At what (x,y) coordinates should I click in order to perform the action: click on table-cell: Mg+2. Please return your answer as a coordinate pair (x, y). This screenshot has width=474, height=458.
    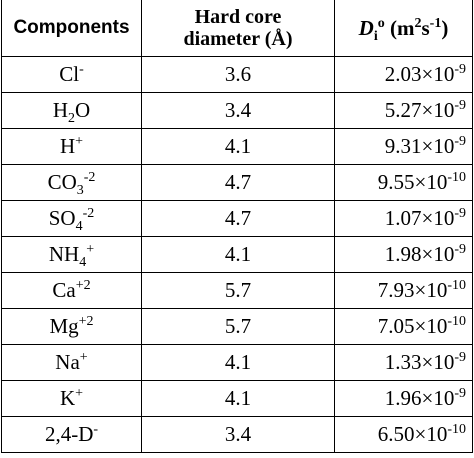
    Looking at the image, I should click on (71, 326).